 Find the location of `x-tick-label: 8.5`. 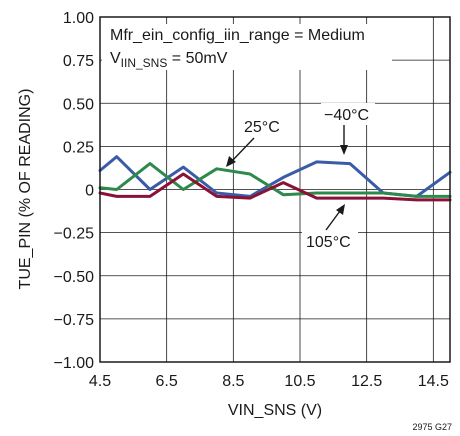

x-tick-label: 8.5 is located at coordinates (233, 381).